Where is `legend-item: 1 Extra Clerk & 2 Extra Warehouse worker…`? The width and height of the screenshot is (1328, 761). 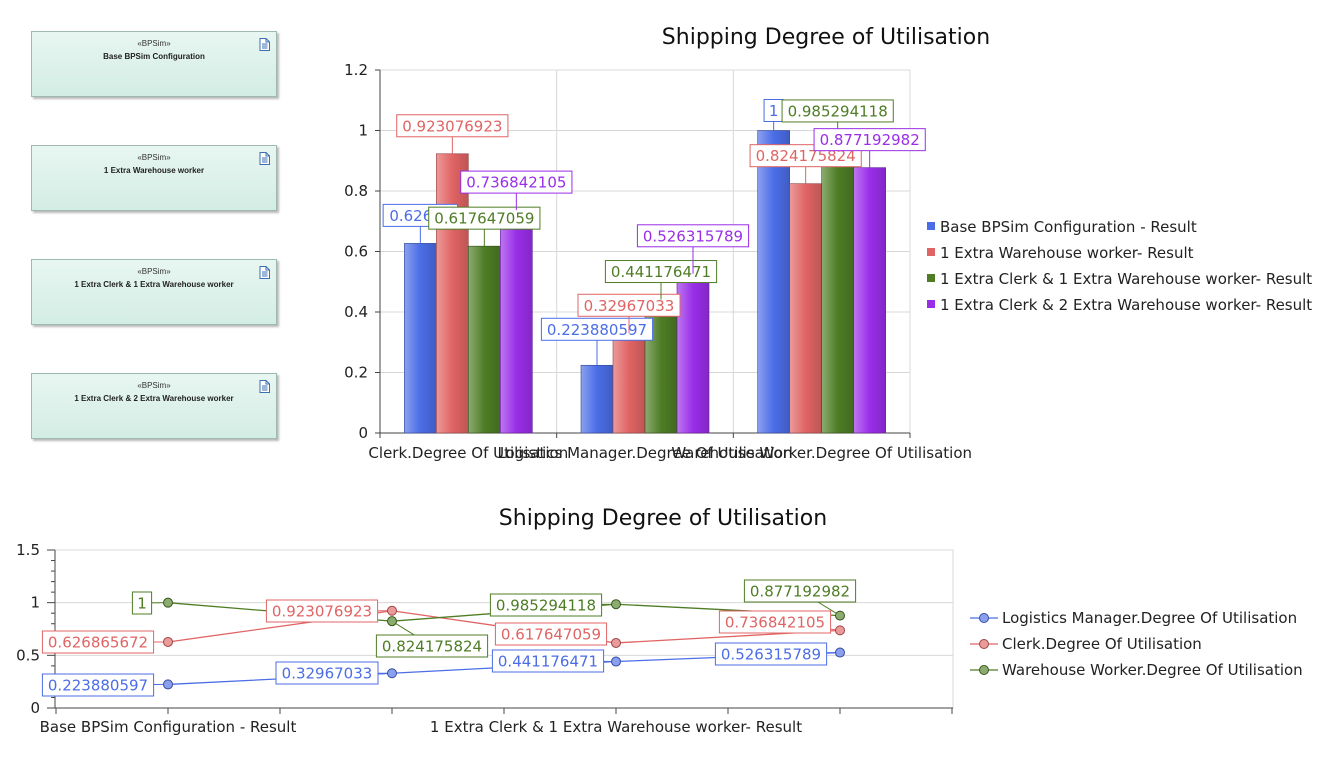 legend-item: 1 Extra Clerk & 2 Extra Warehouse worker… is located at coordinates (1119, 305).